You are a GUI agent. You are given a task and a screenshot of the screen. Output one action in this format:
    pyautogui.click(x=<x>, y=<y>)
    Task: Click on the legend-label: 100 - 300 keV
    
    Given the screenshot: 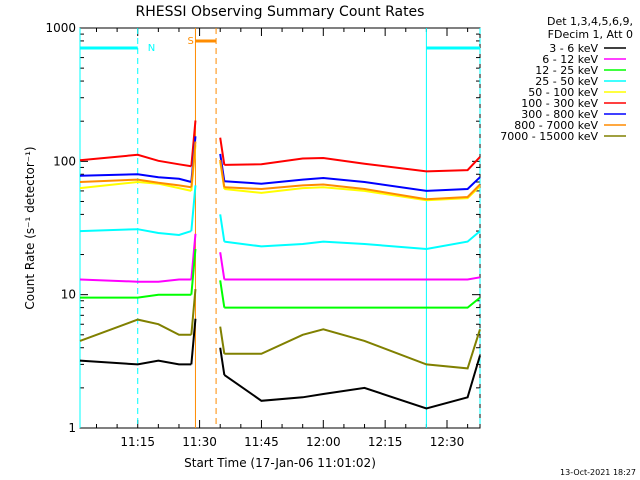 What is the action you would take?
    pyautogui.click(x=559, y=103)
    